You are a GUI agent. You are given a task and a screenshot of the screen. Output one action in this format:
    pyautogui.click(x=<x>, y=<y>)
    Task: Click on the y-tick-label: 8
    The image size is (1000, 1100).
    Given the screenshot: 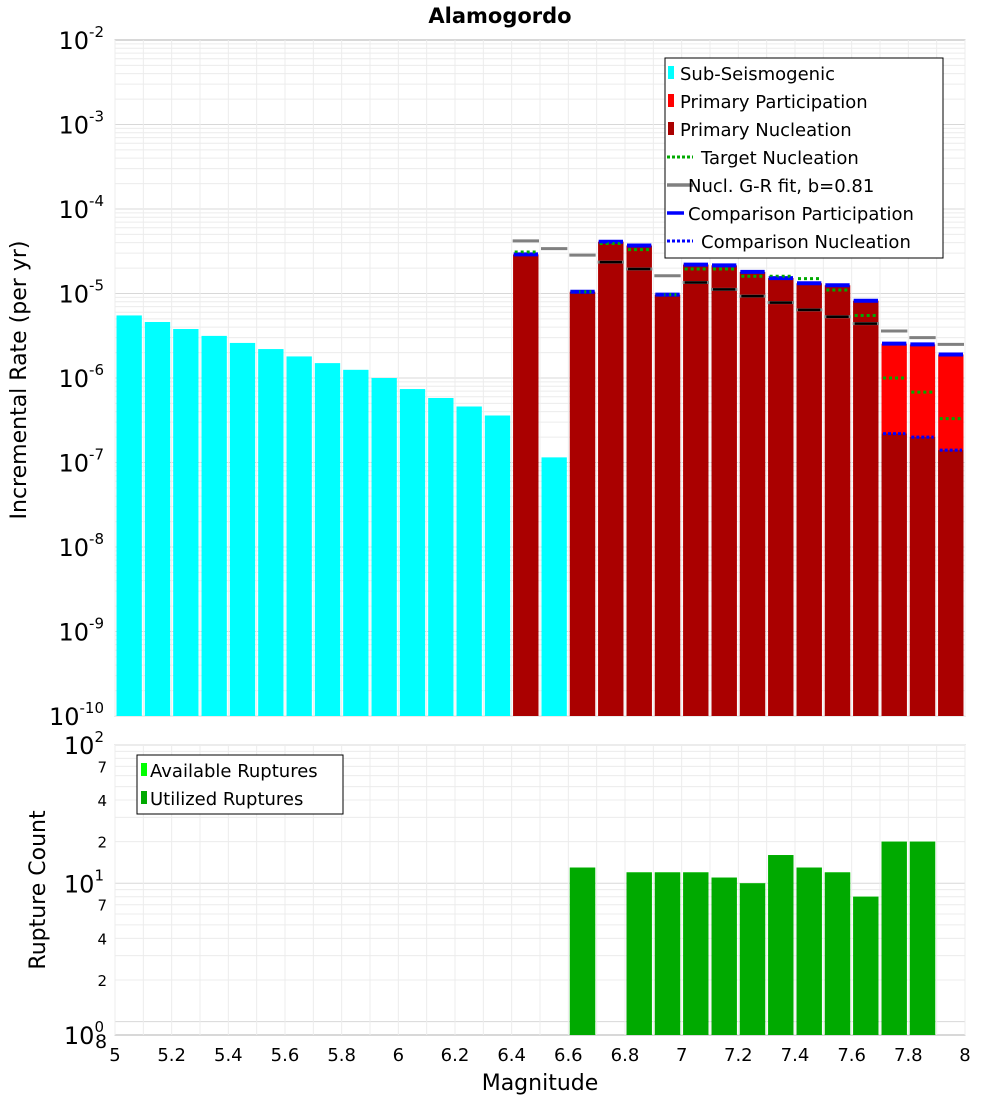 What is the action you would take?
    pyautogui.click(x=101, y=1042)
    